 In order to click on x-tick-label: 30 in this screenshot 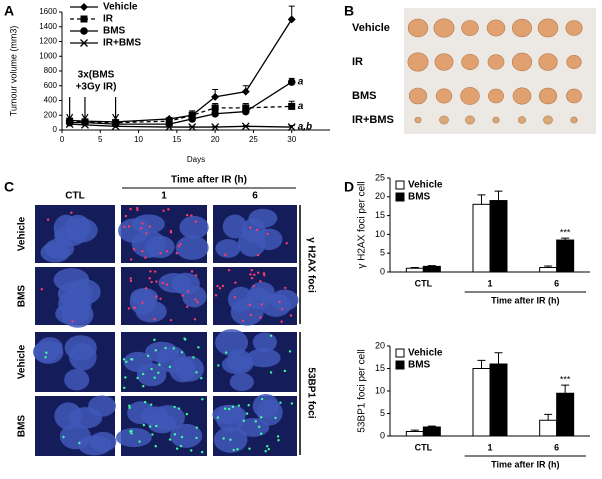, I will do `click(291, 139)`.